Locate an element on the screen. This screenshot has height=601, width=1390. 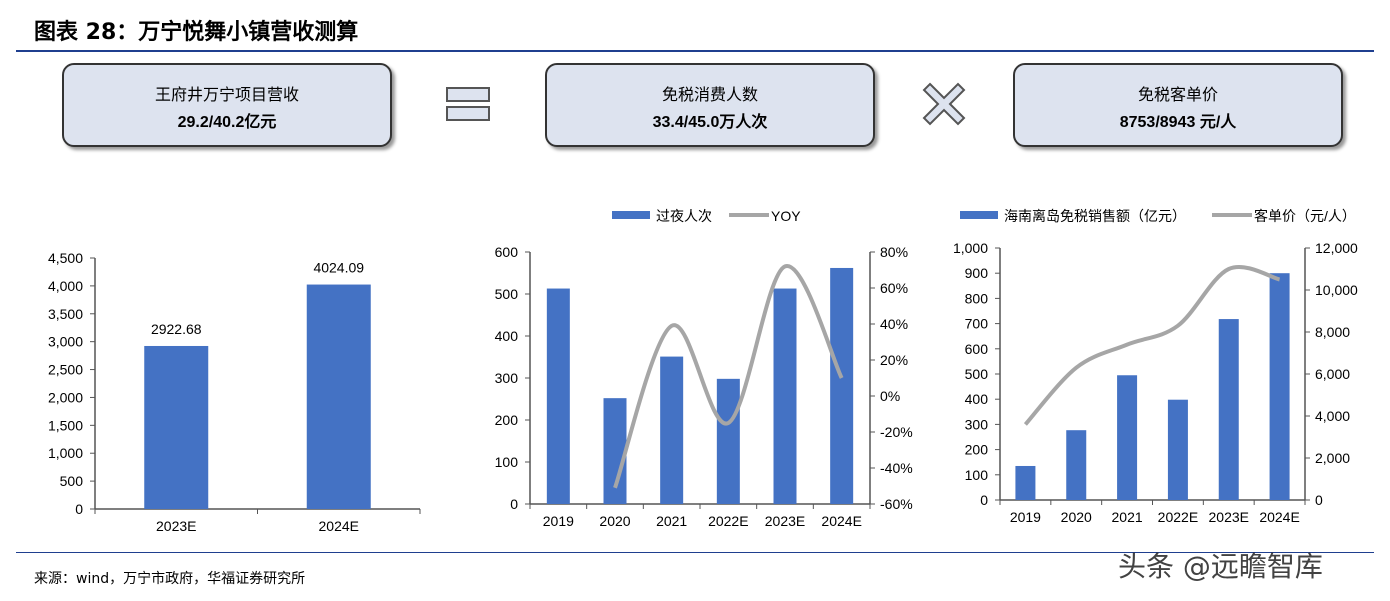
c2-line-series is located at coordinates (1152, 345).